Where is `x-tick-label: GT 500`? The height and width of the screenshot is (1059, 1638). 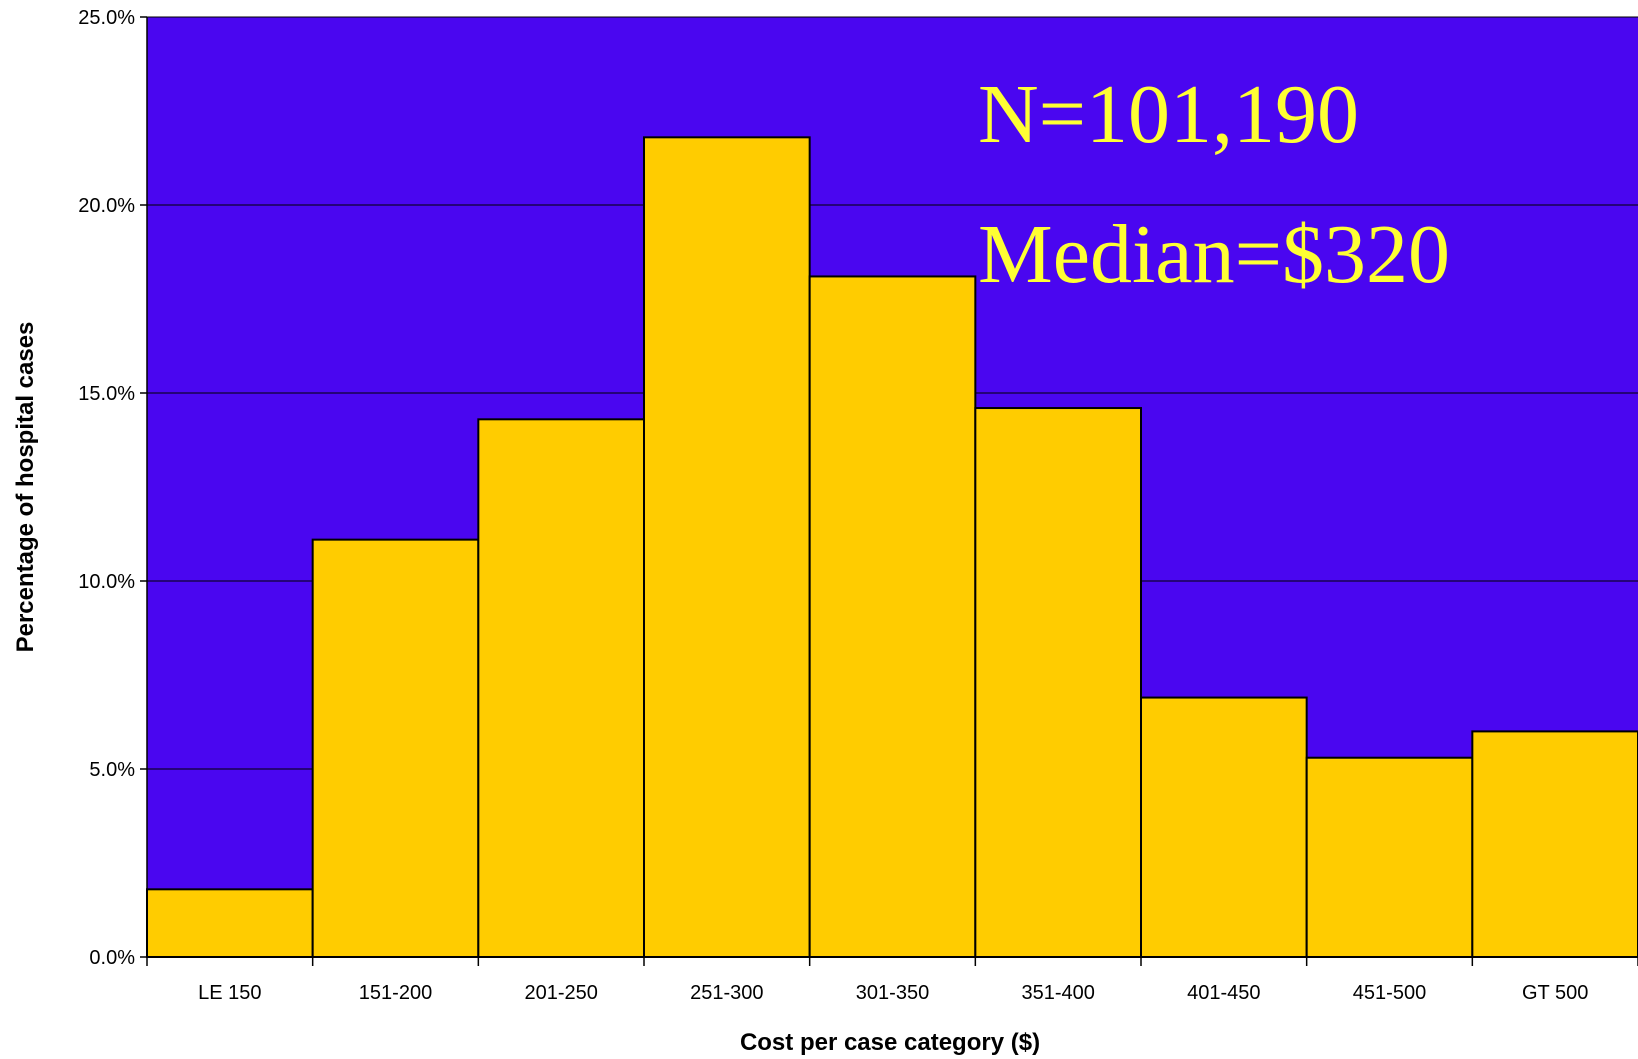
x-tick-label: GT 500 is located at coordinates (1555, 993).